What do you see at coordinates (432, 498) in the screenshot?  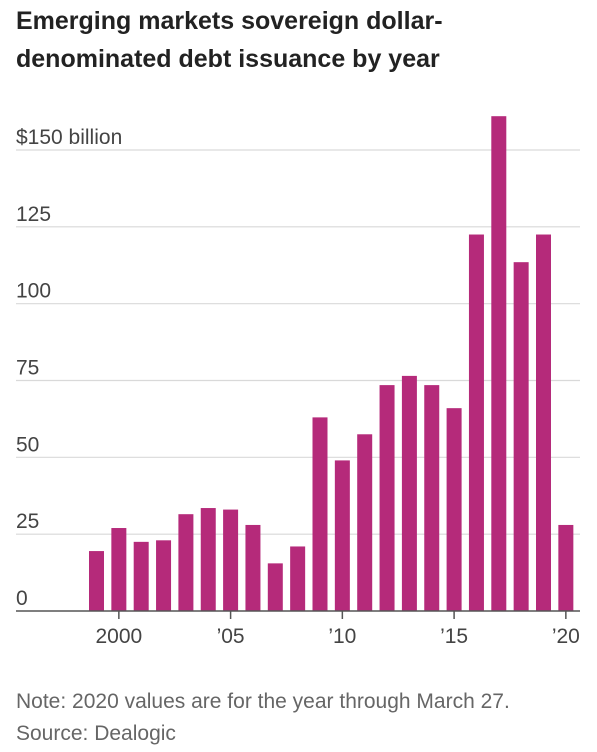 I see `bar-2014` at bounding box center [432, 498].